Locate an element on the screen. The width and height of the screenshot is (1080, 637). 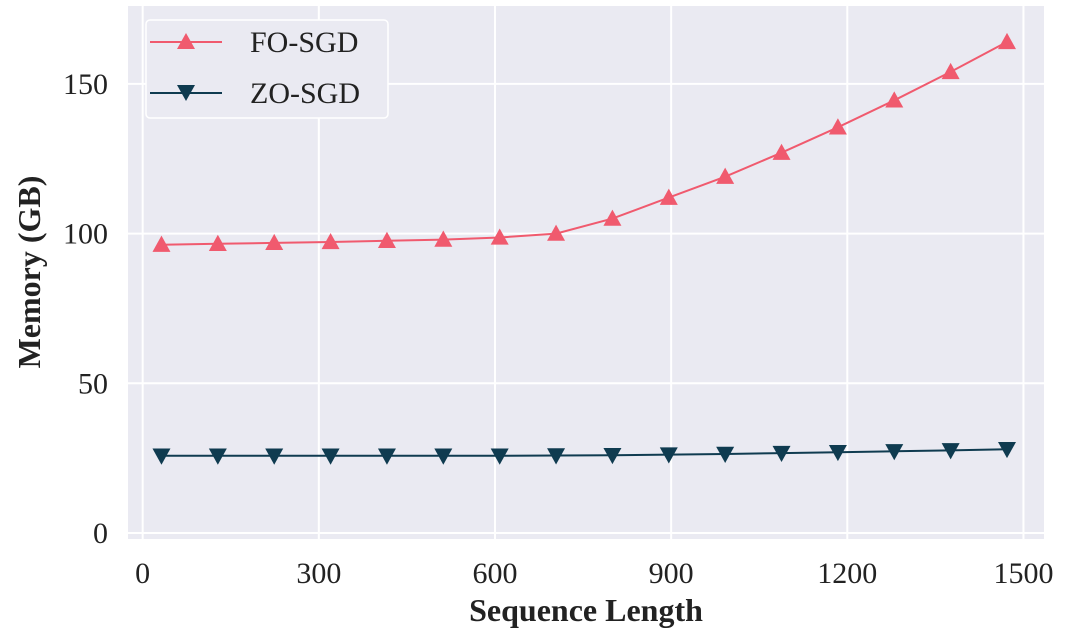
x-tick-label: 600 is located at coordinates (494, 573).